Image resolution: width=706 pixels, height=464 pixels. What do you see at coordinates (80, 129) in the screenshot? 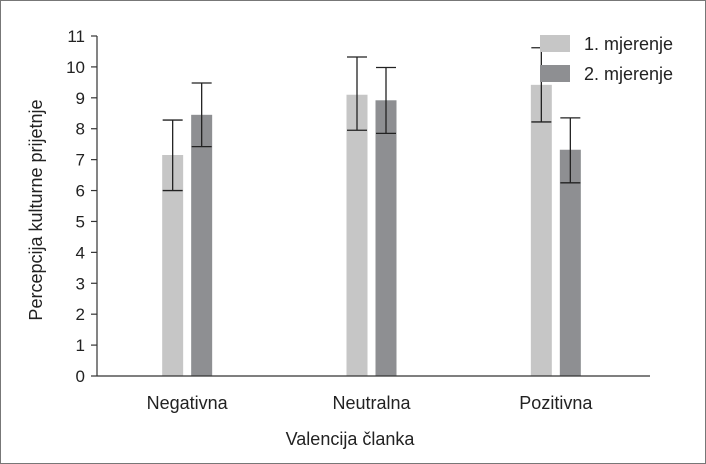
I see `y-tick-label: 8` at bounding box center [80, 129].